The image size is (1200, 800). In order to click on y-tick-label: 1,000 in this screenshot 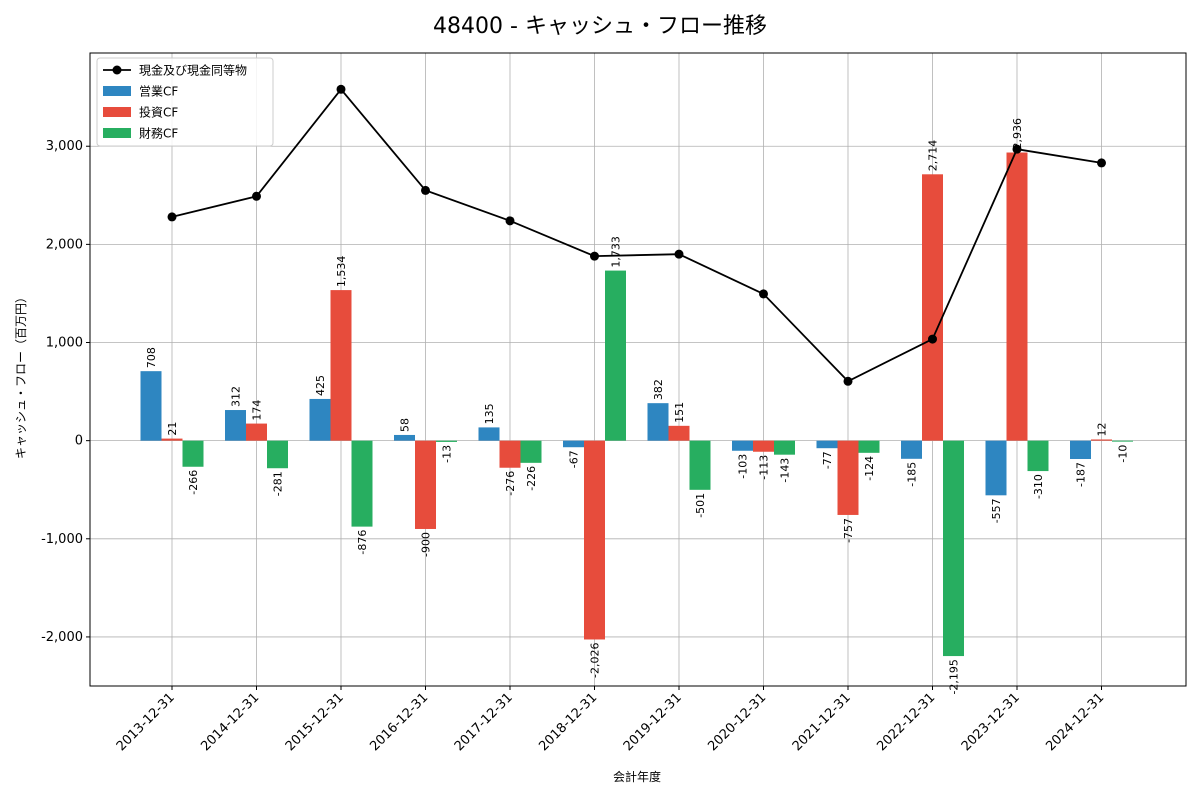, I will do `click(64, 343)`.